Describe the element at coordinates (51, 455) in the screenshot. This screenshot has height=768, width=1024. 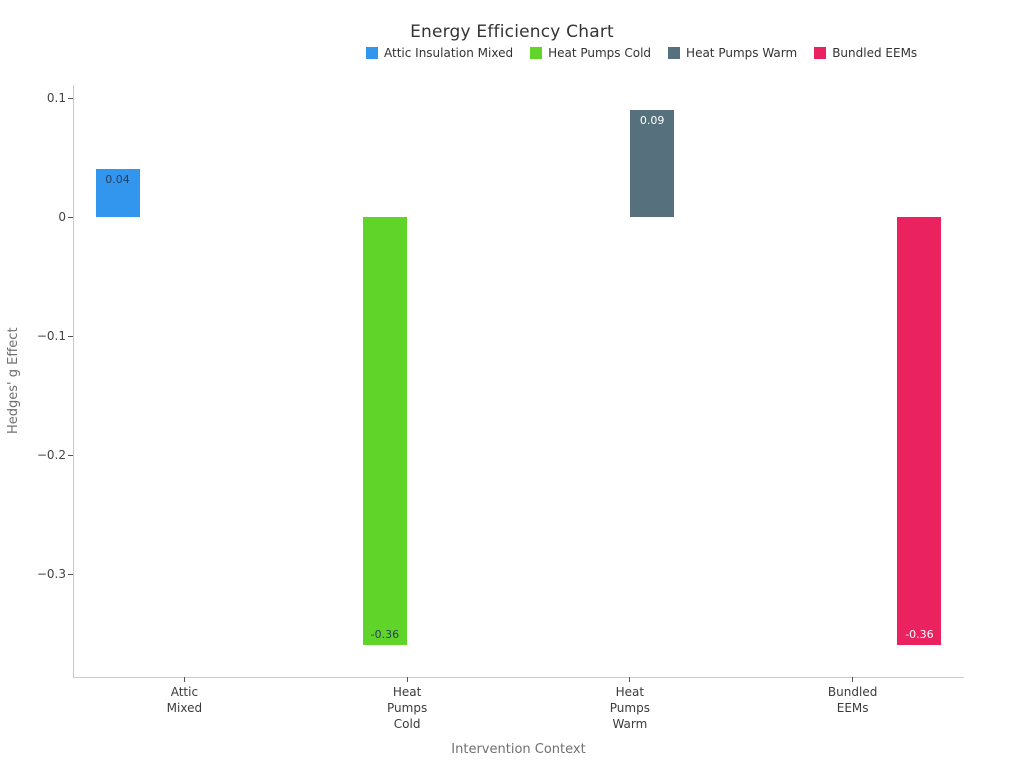
I see `y-tick-label: −0.2` at that location.